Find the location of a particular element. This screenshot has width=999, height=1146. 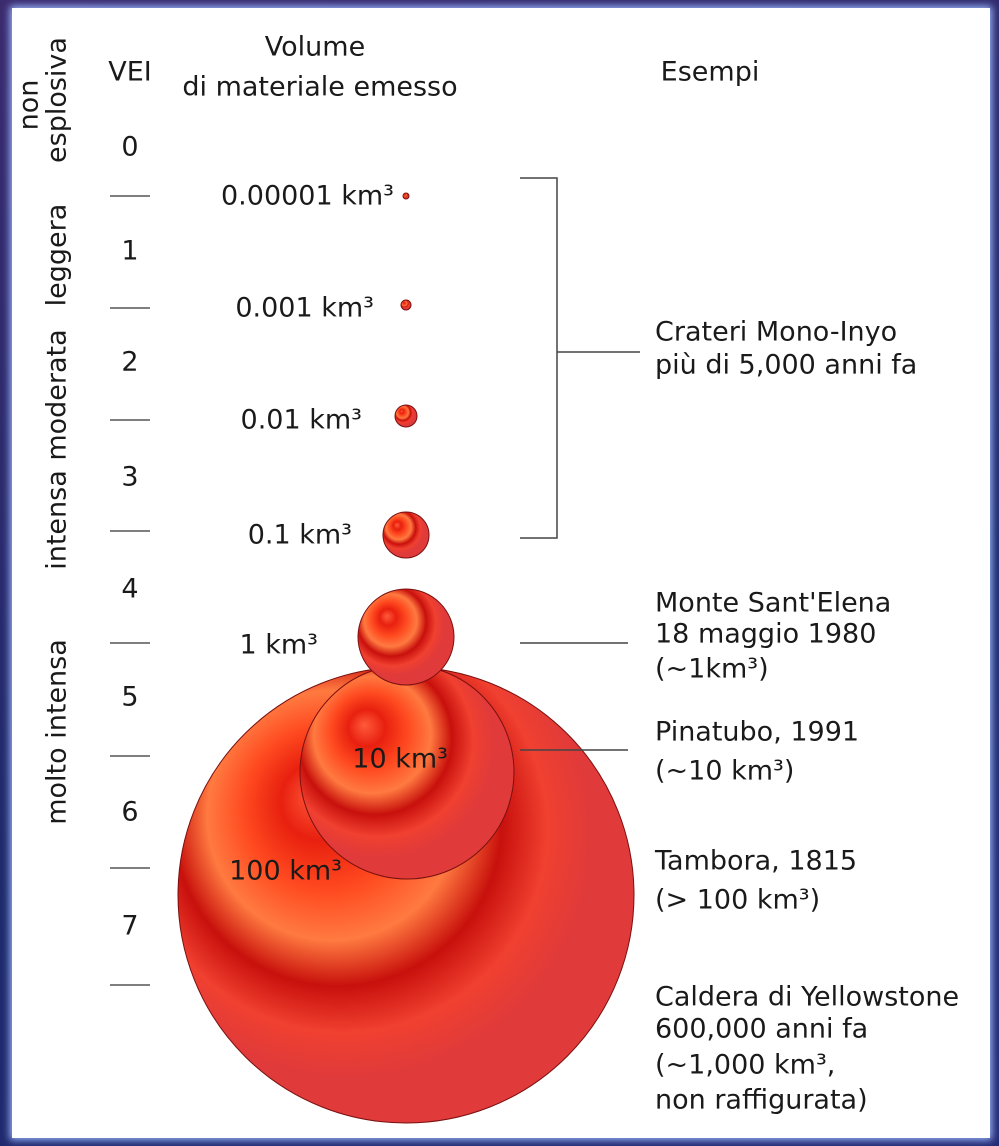

vei-level: 4 is located at coordinates (129, 589).